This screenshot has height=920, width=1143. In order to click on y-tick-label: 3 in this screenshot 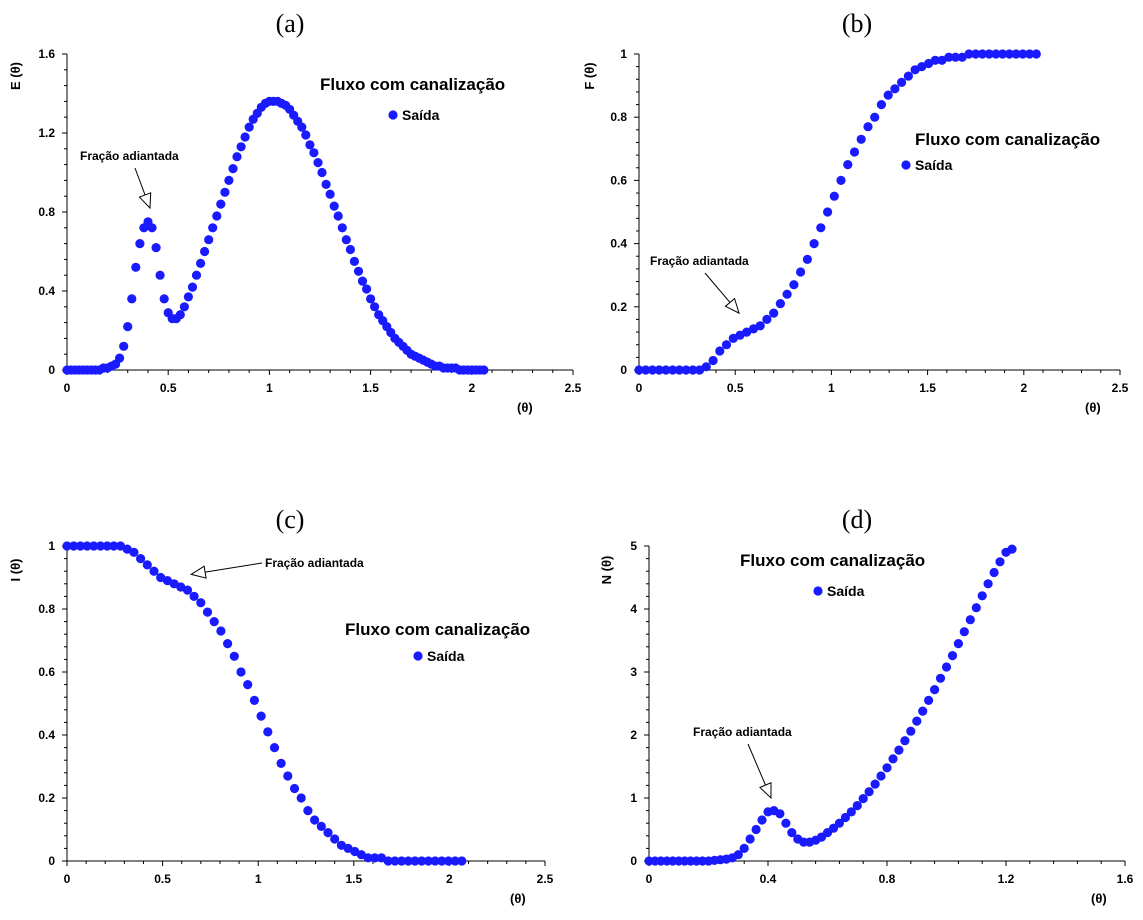, I will do `click(633, 672)`.